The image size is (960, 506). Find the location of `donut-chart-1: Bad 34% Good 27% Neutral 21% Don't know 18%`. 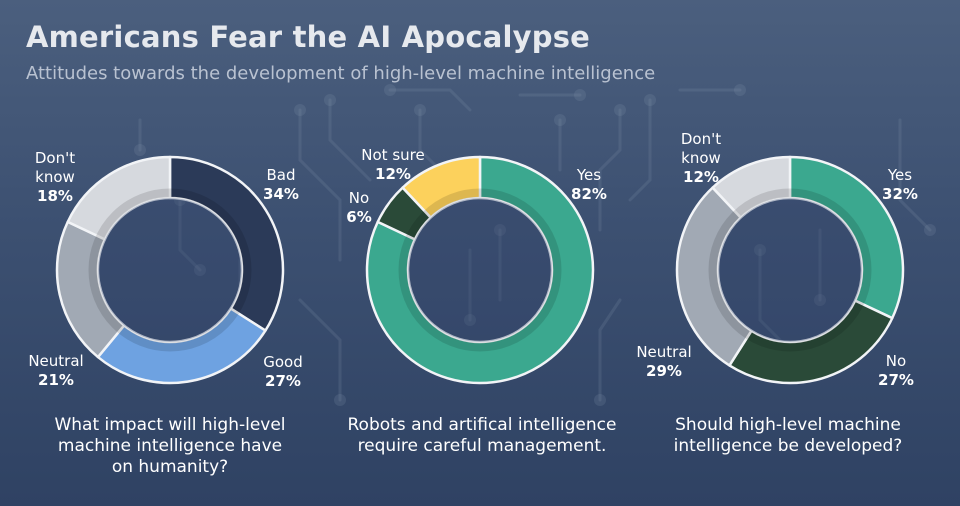

donut-chart-1: Bad 34% Good 27% Neutral 21% Don't know 18% is located at coordinates (165, 269).